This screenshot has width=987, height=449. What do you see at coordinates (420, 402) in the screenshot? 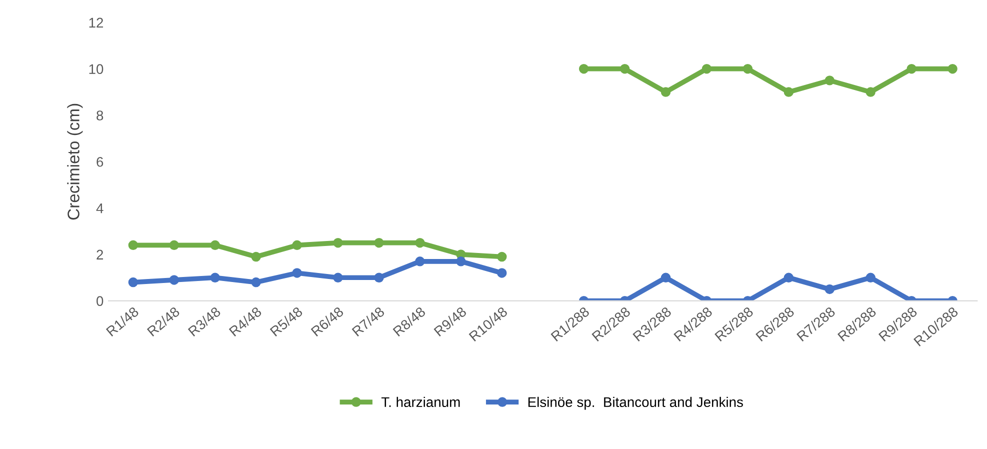
I see `legend-label: T. harzianum` at bounding box center [420, 402].